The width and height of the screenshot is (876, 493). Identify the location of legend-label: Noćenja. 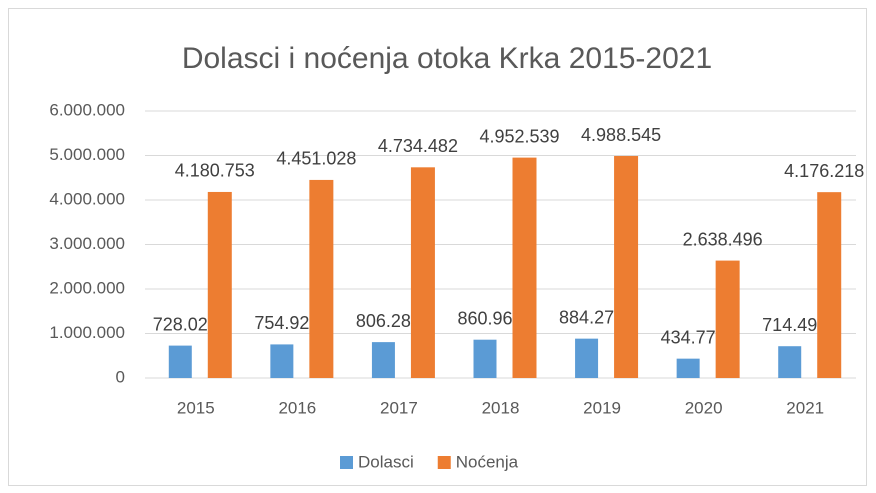
(487, 461).